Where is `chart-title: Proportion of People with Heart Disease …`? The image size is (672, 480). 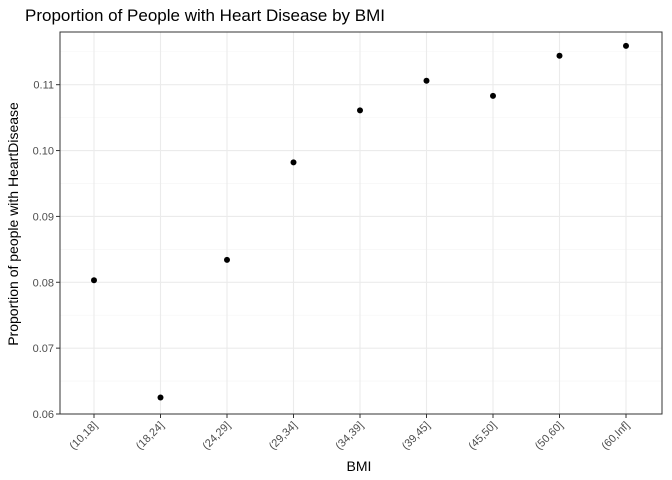
chart-title: Proportion of People with Heart Disease … is located at coordinates (205, 15).